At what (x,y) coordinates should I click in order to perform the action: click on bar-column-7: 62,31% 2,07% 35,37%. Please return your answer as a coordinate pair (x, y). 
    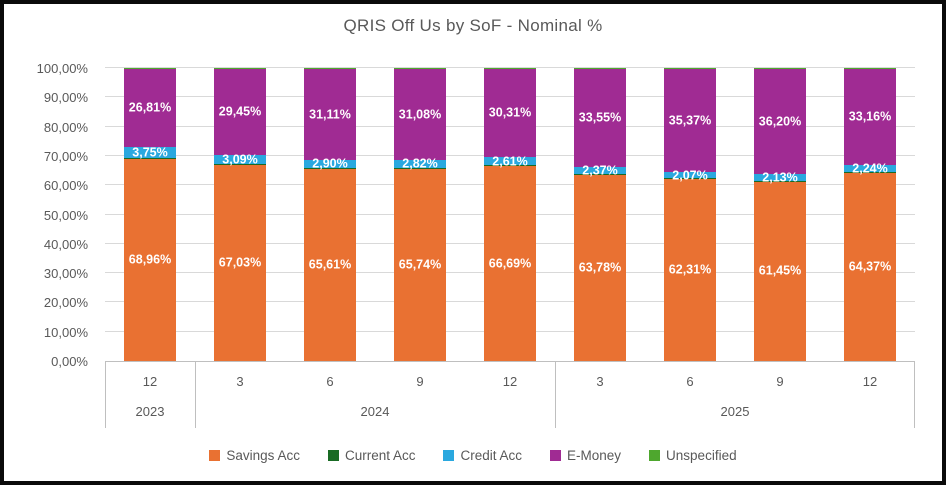
    Looking at the image, I should click on (690, 214).